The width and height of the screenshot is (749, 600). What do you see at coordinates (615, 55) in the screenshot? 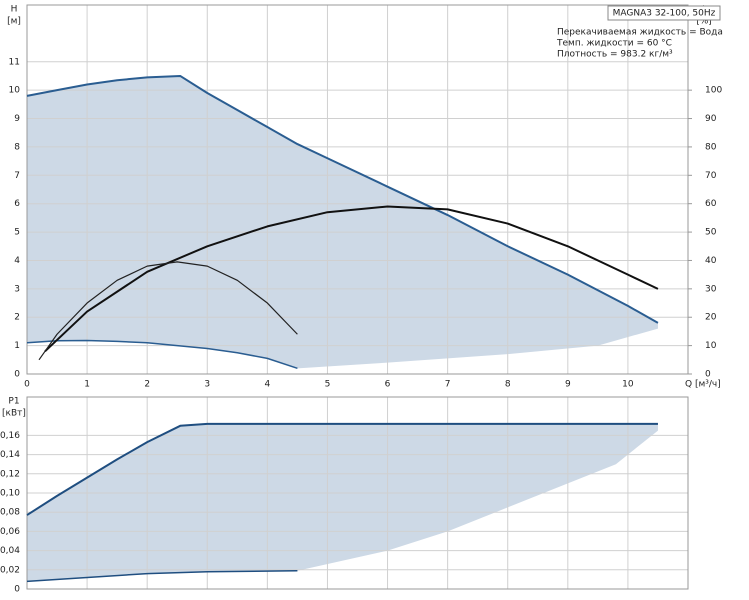
I see `note: Плотность = 983.2 кг/м³` at bounding box center [615, 55].